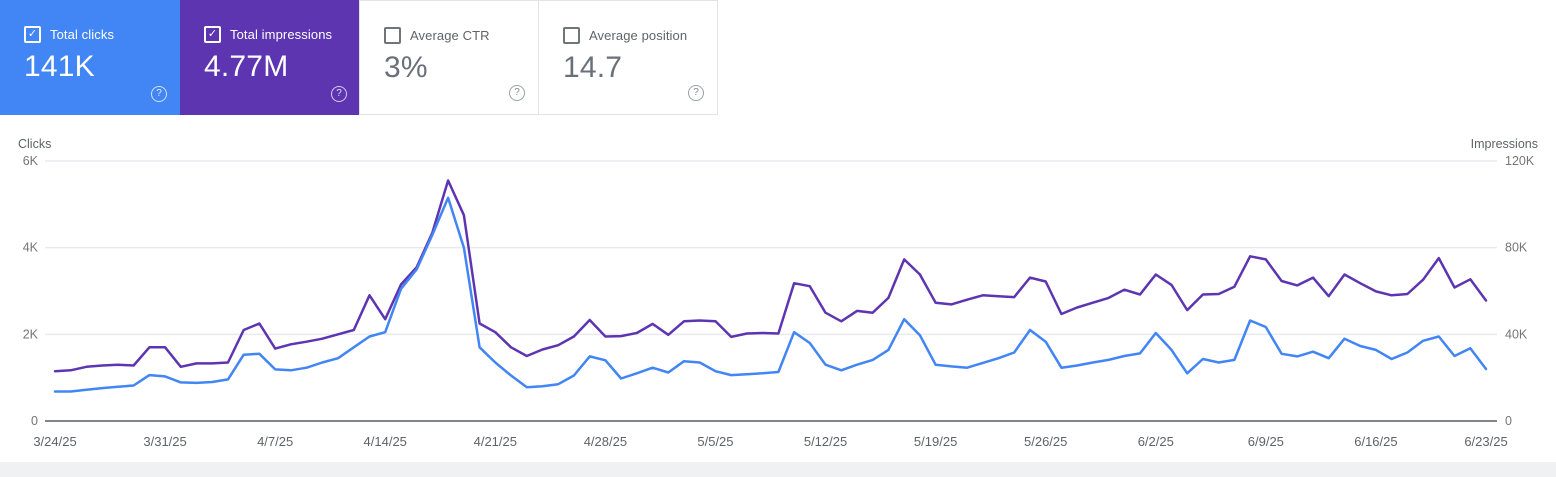 The height and width of the screenshot is (477, 1556). Describe the element at coordinates (31, 161) in the screenshot. I see `y-axis-left-tick: 6K` at that location.